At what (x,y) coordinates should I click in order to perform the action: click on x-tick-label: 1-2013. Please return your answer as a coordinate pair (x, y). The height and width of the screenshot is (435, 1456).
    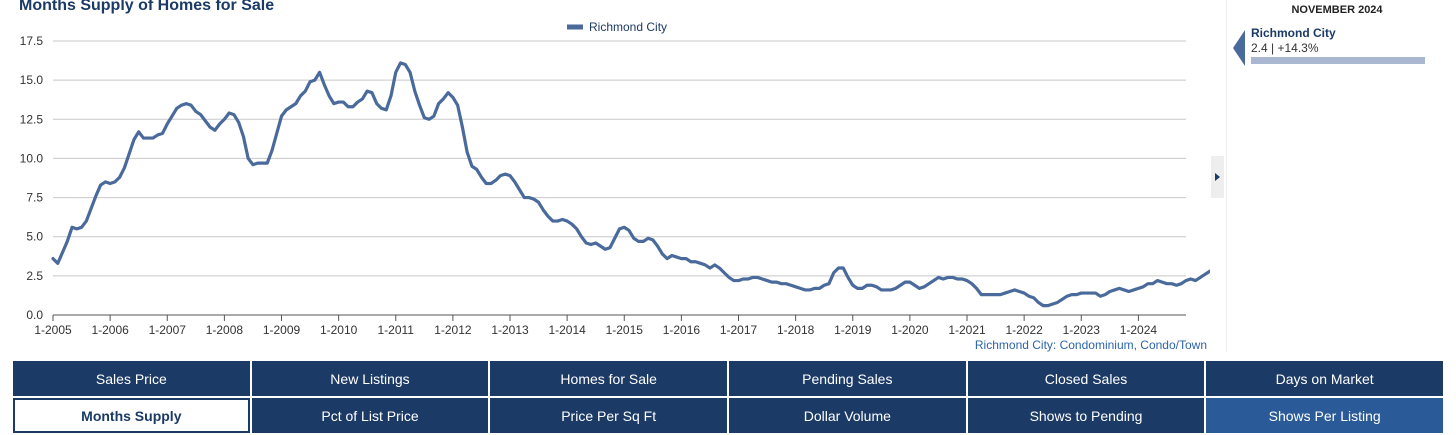
    Looking at the image, I should click on (510, 330).